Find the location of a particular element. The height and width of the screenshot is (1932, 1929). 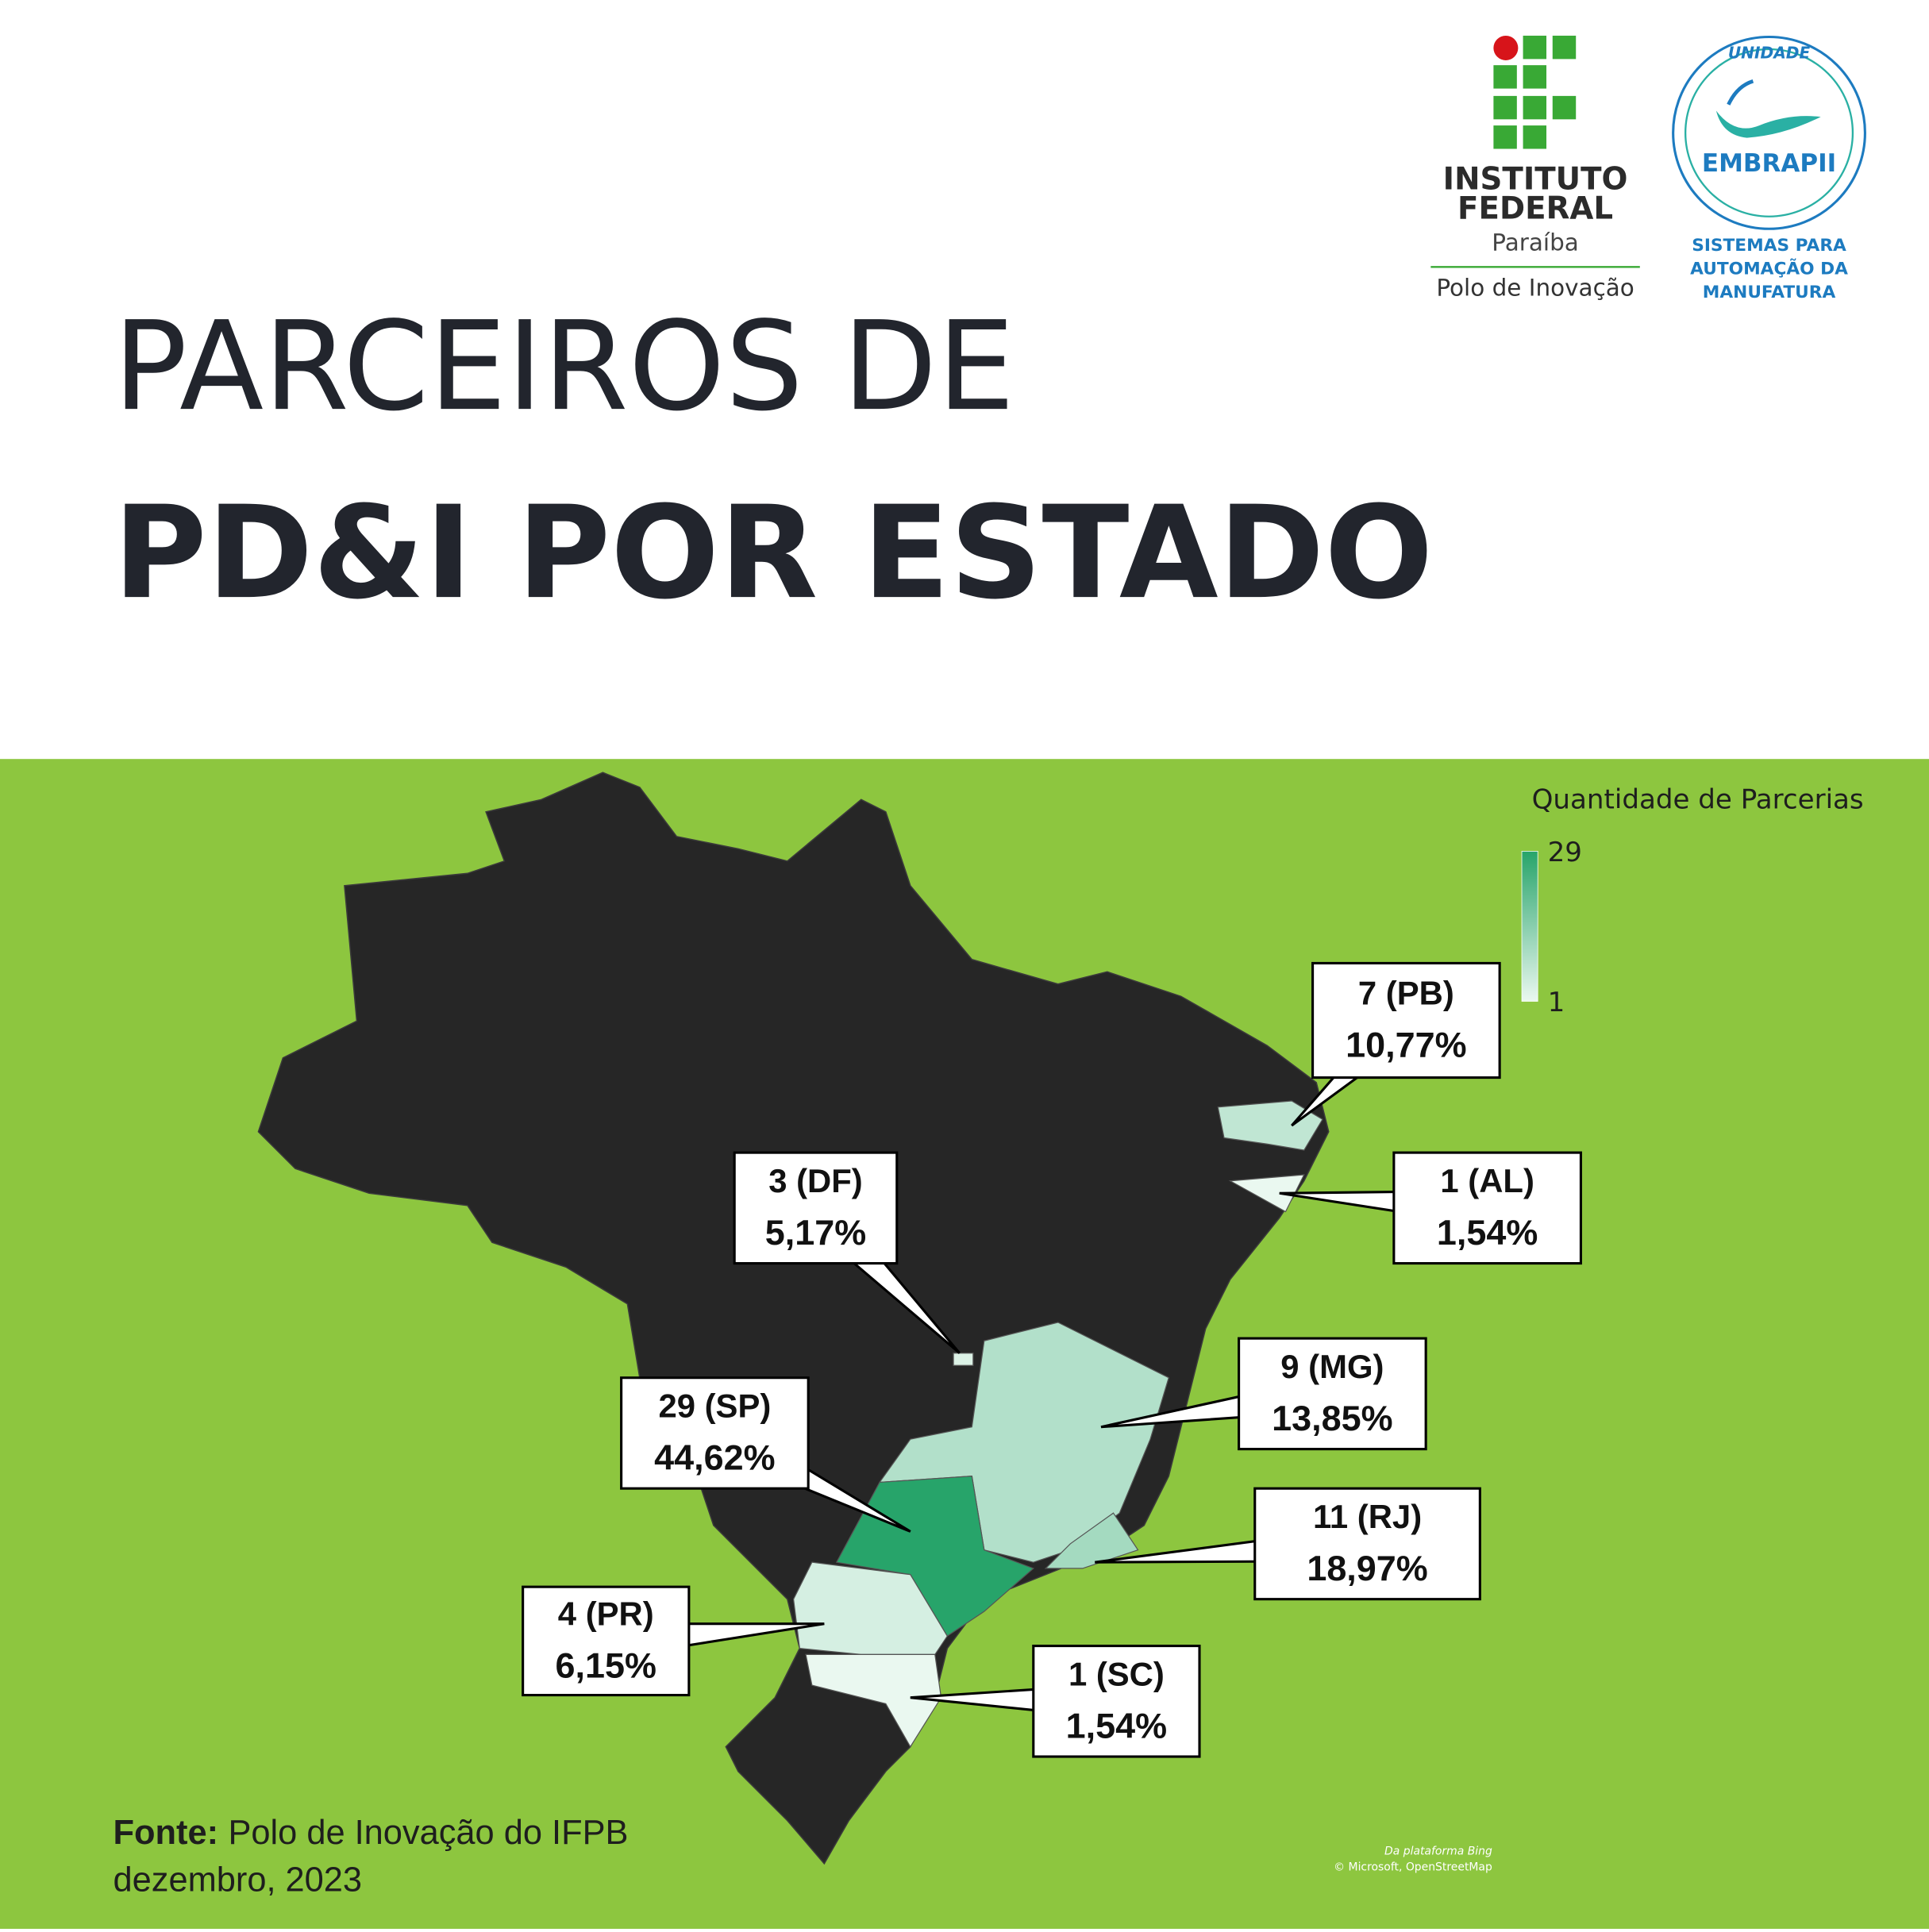

callout-label: 9 (MG) is located at coordinates (1332, 1366).